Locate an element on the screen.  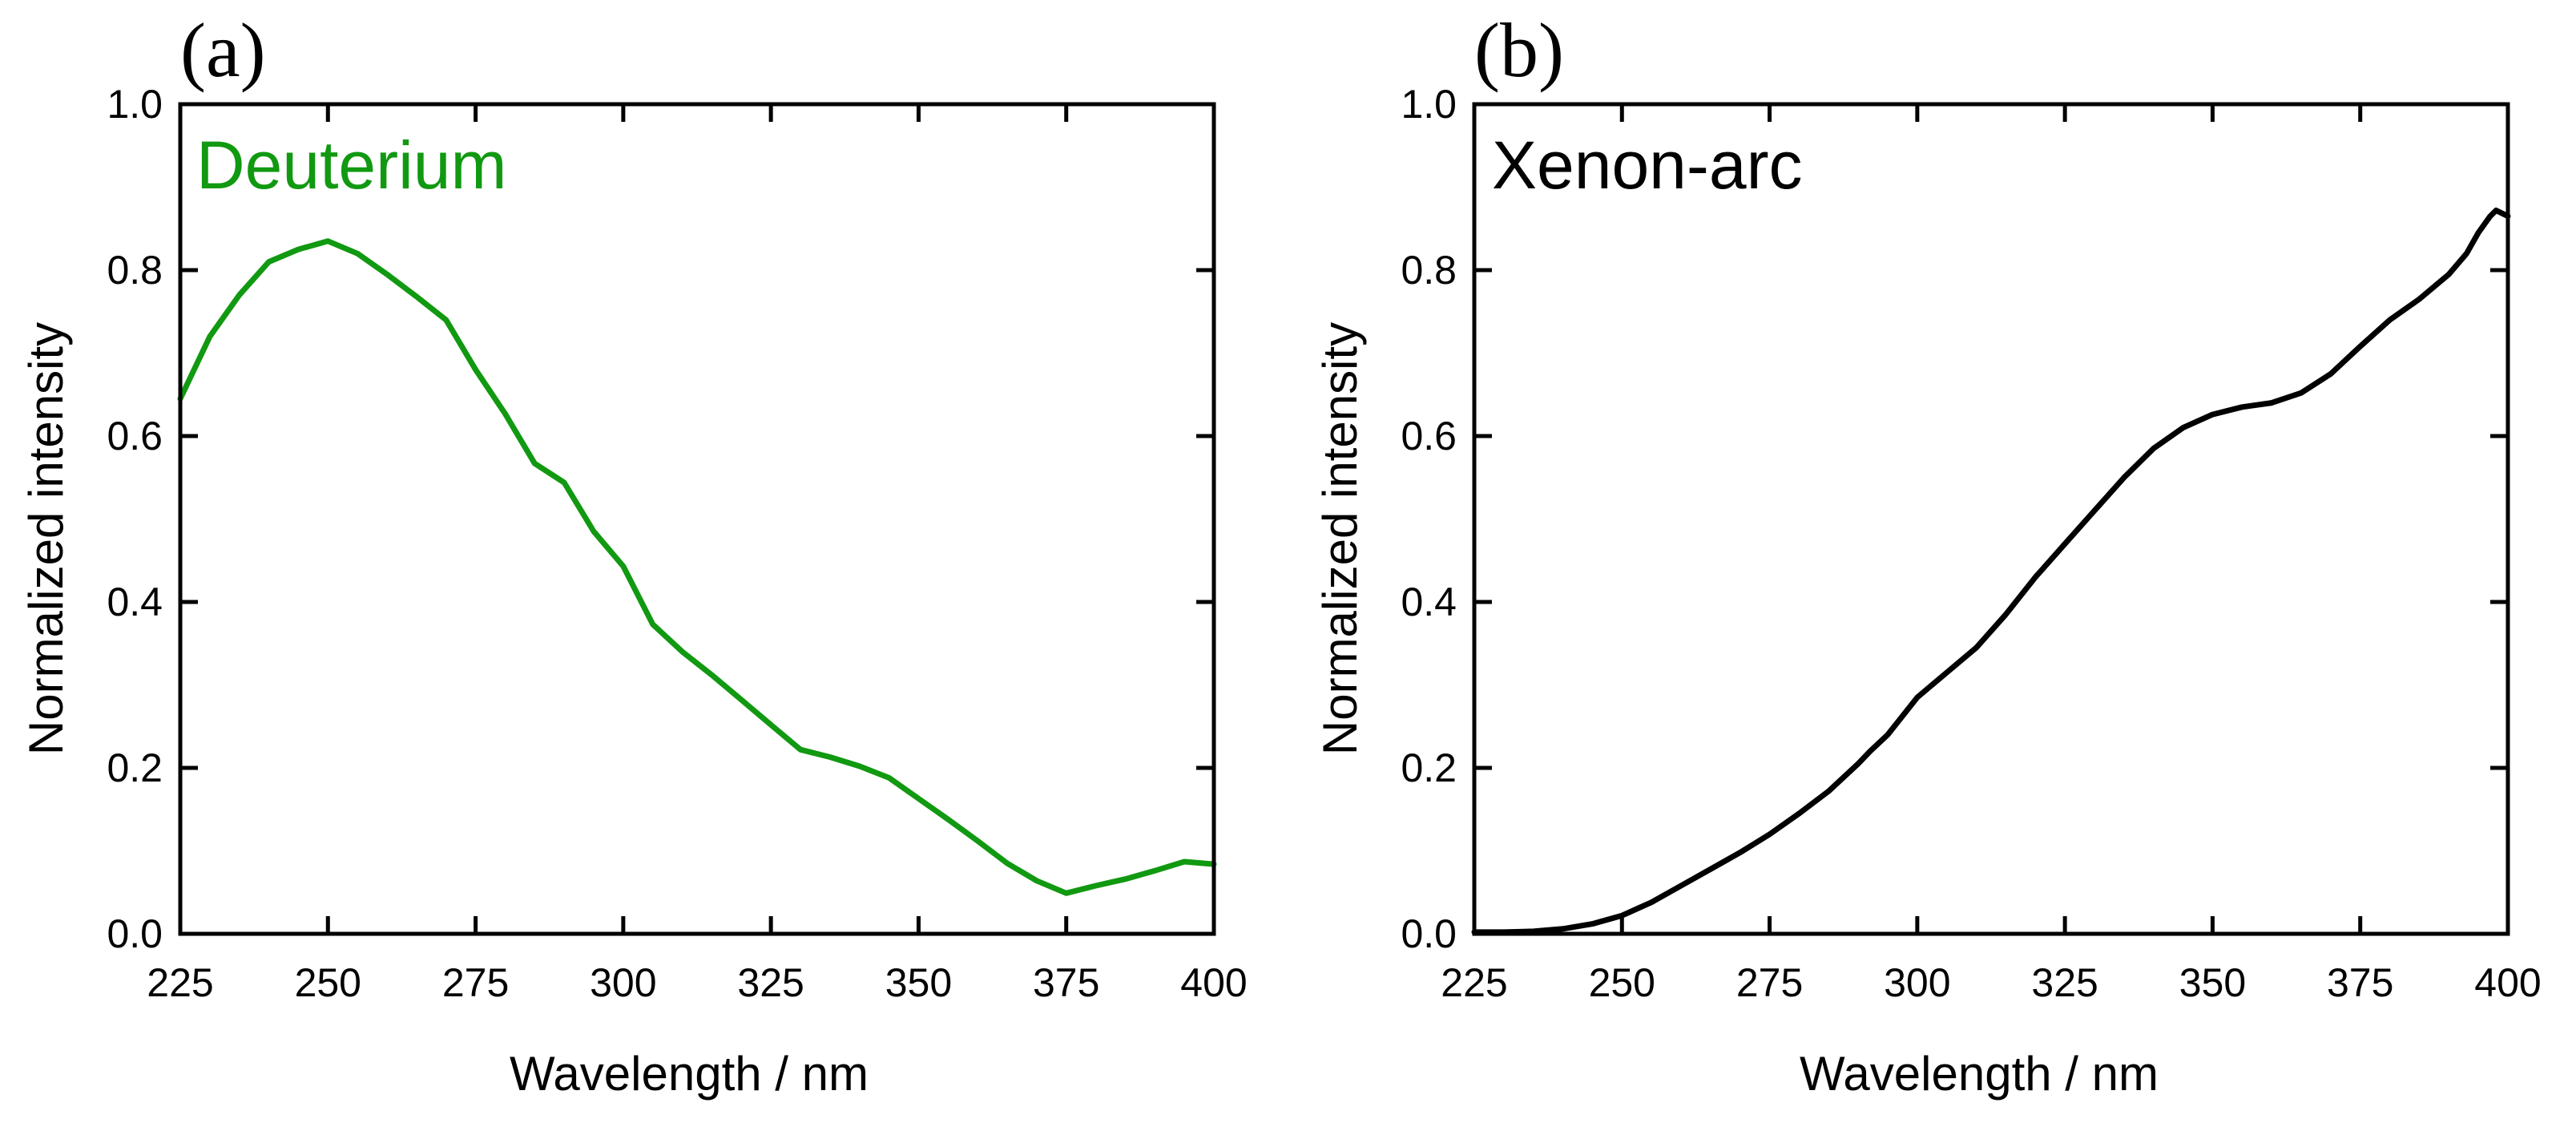
y-tick-label-b: 0.4 is located at coordinates (1429, 602).